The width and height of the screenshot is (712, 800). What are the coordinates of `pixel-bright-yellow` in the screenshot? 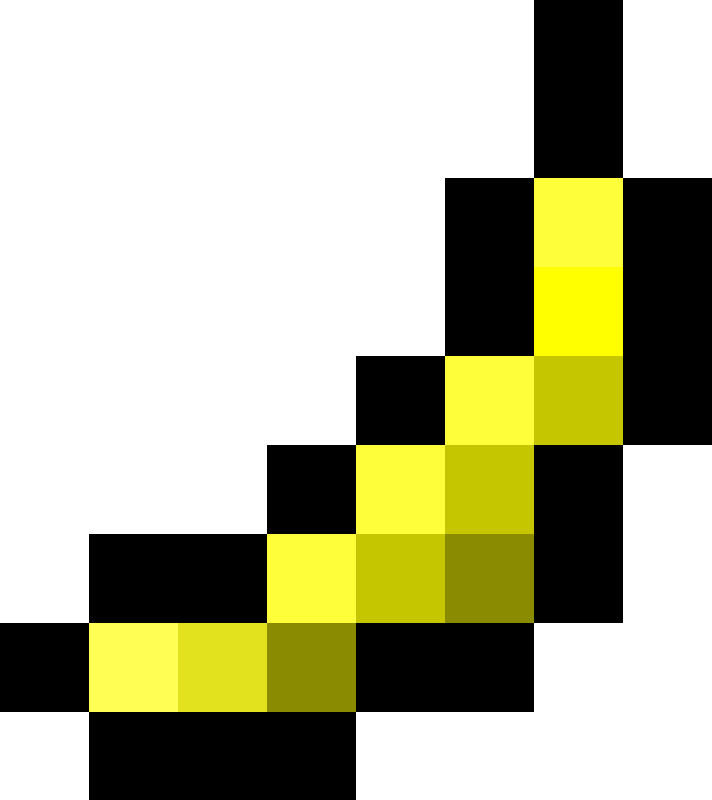 It's located at (578, 311).